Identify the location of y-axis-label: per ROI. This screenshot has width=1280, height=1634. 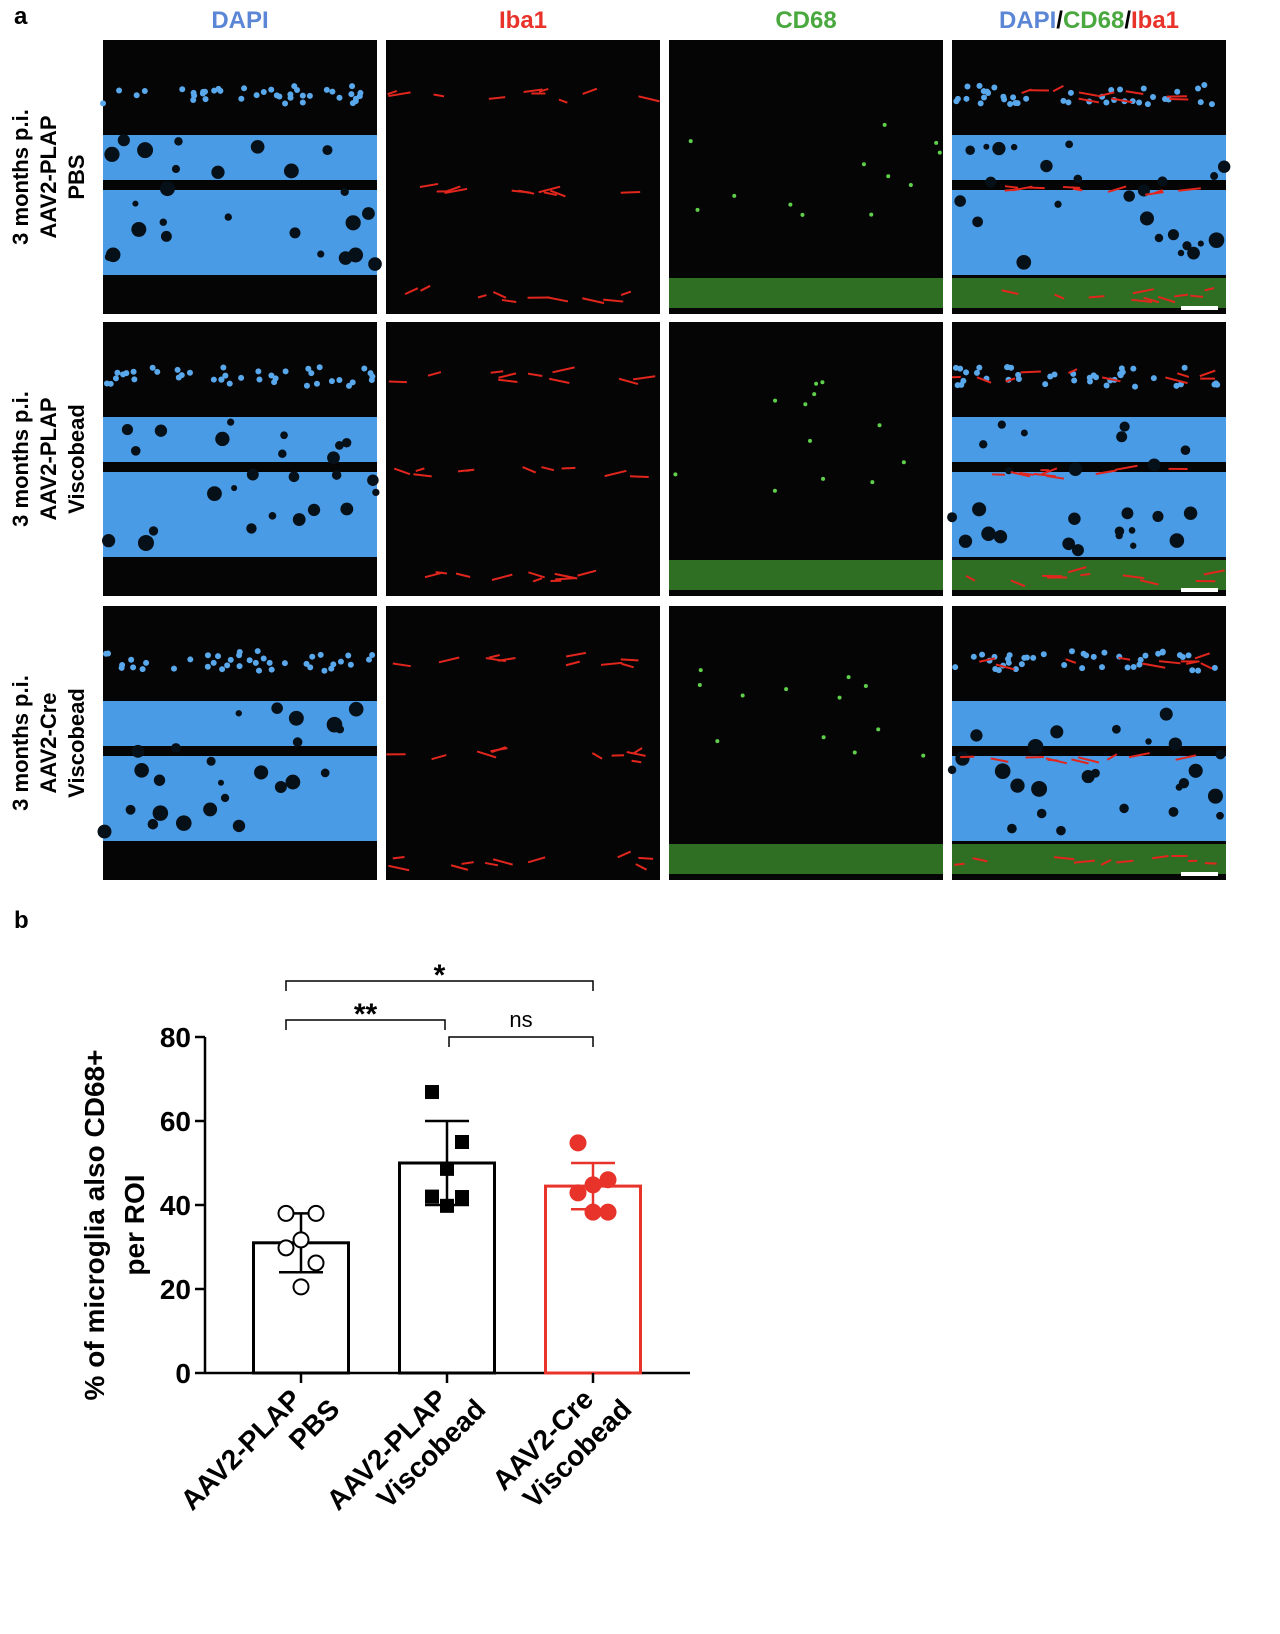
(134, 1224).